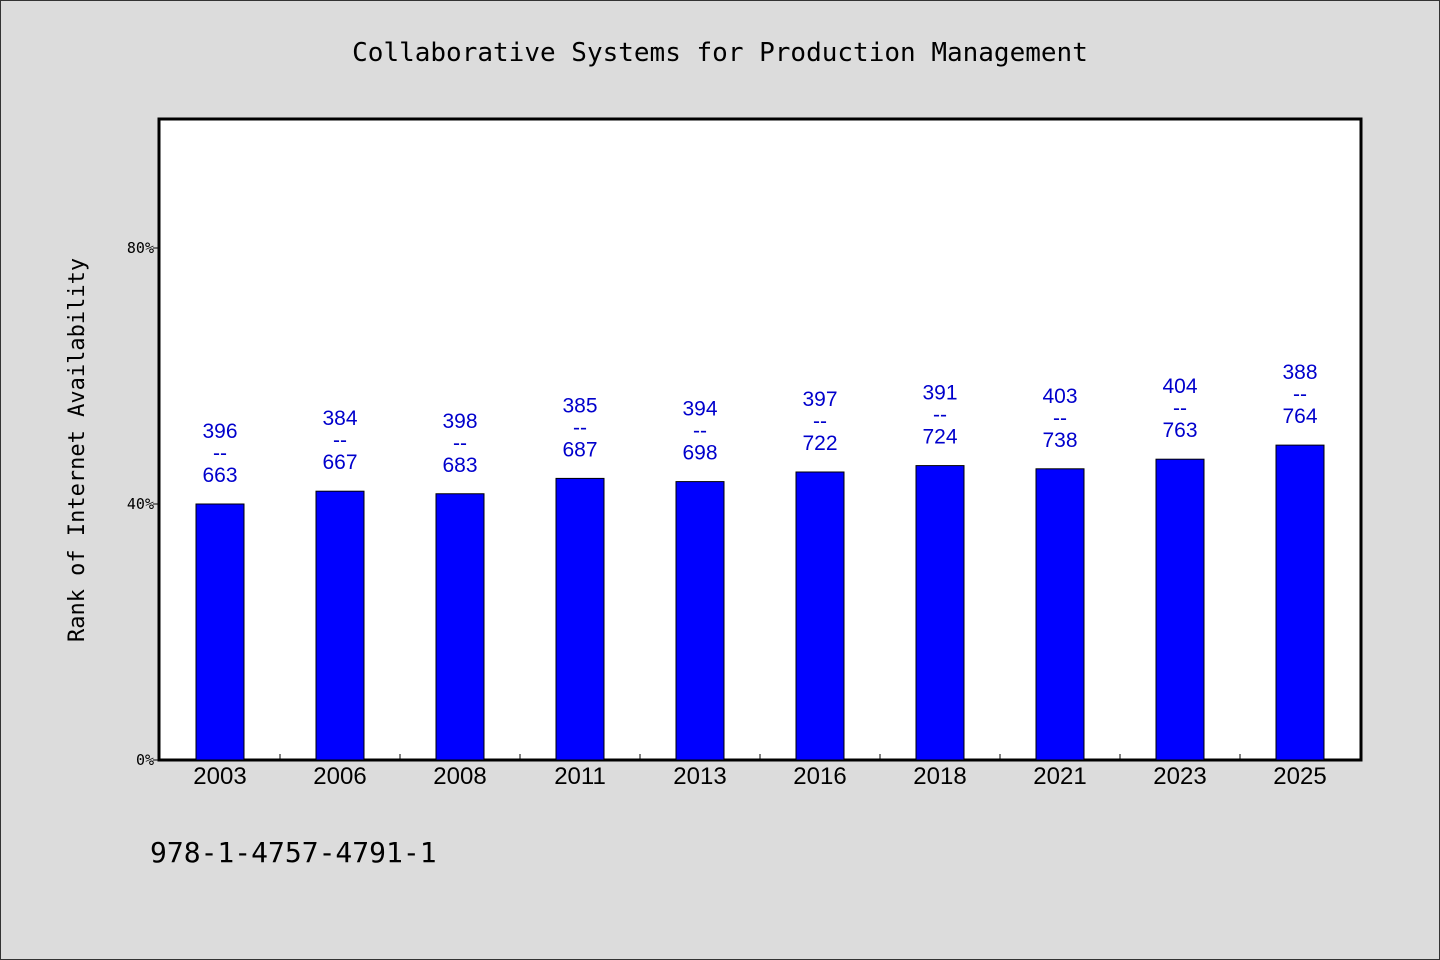 The width and height of the screenshot is (1440, 960). What do you see at coordinates (140, 504) in the screenshot?
I see `y-tick-label: 40%` at bounding box center [140, 504].